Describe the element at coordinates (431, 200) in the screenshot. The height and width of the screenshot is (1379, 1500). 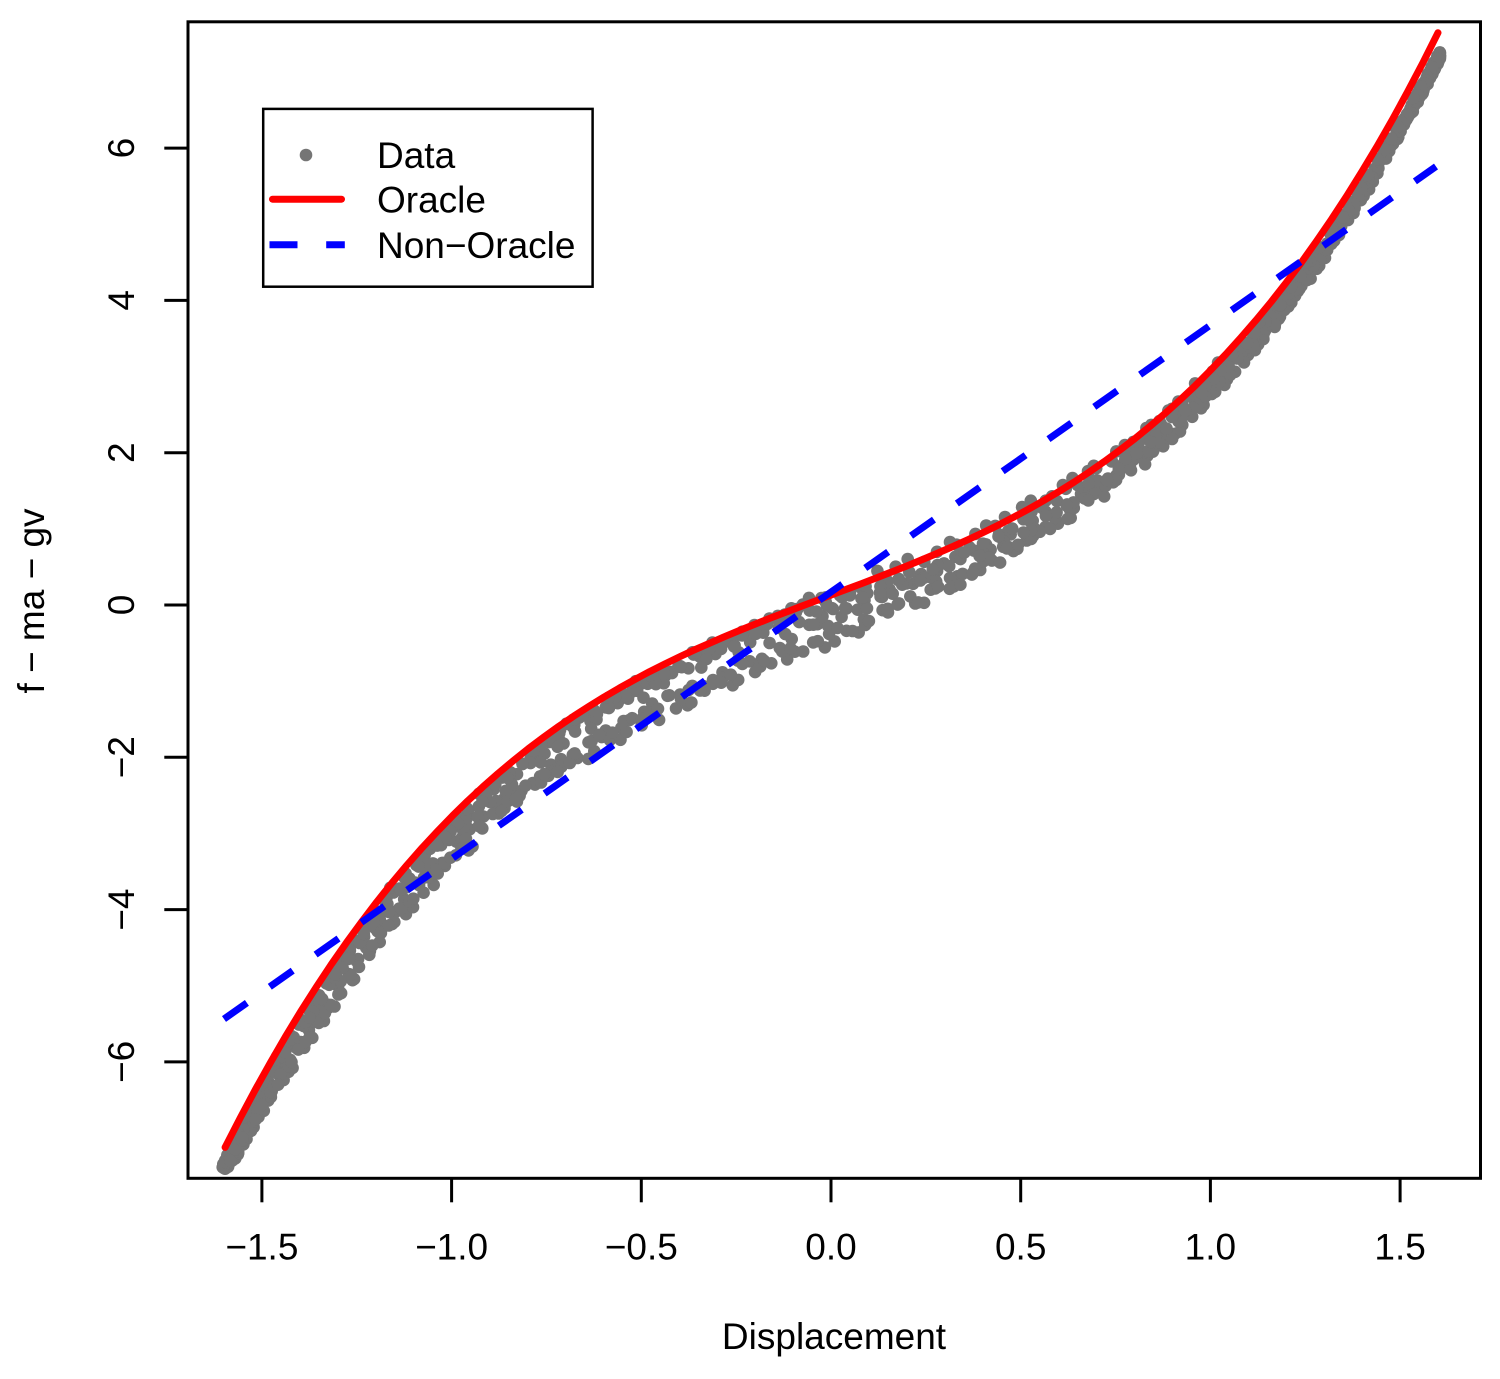
I see `svg-text: Oracle` at that location.